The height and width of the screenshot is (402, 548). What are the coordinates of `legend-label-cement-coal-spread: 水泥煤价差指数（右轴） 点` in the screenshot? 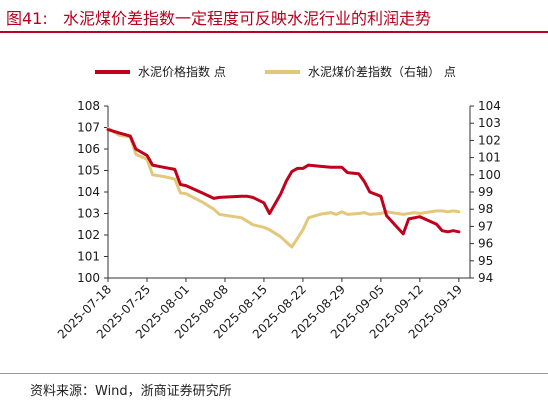 It's located at (382, 71).